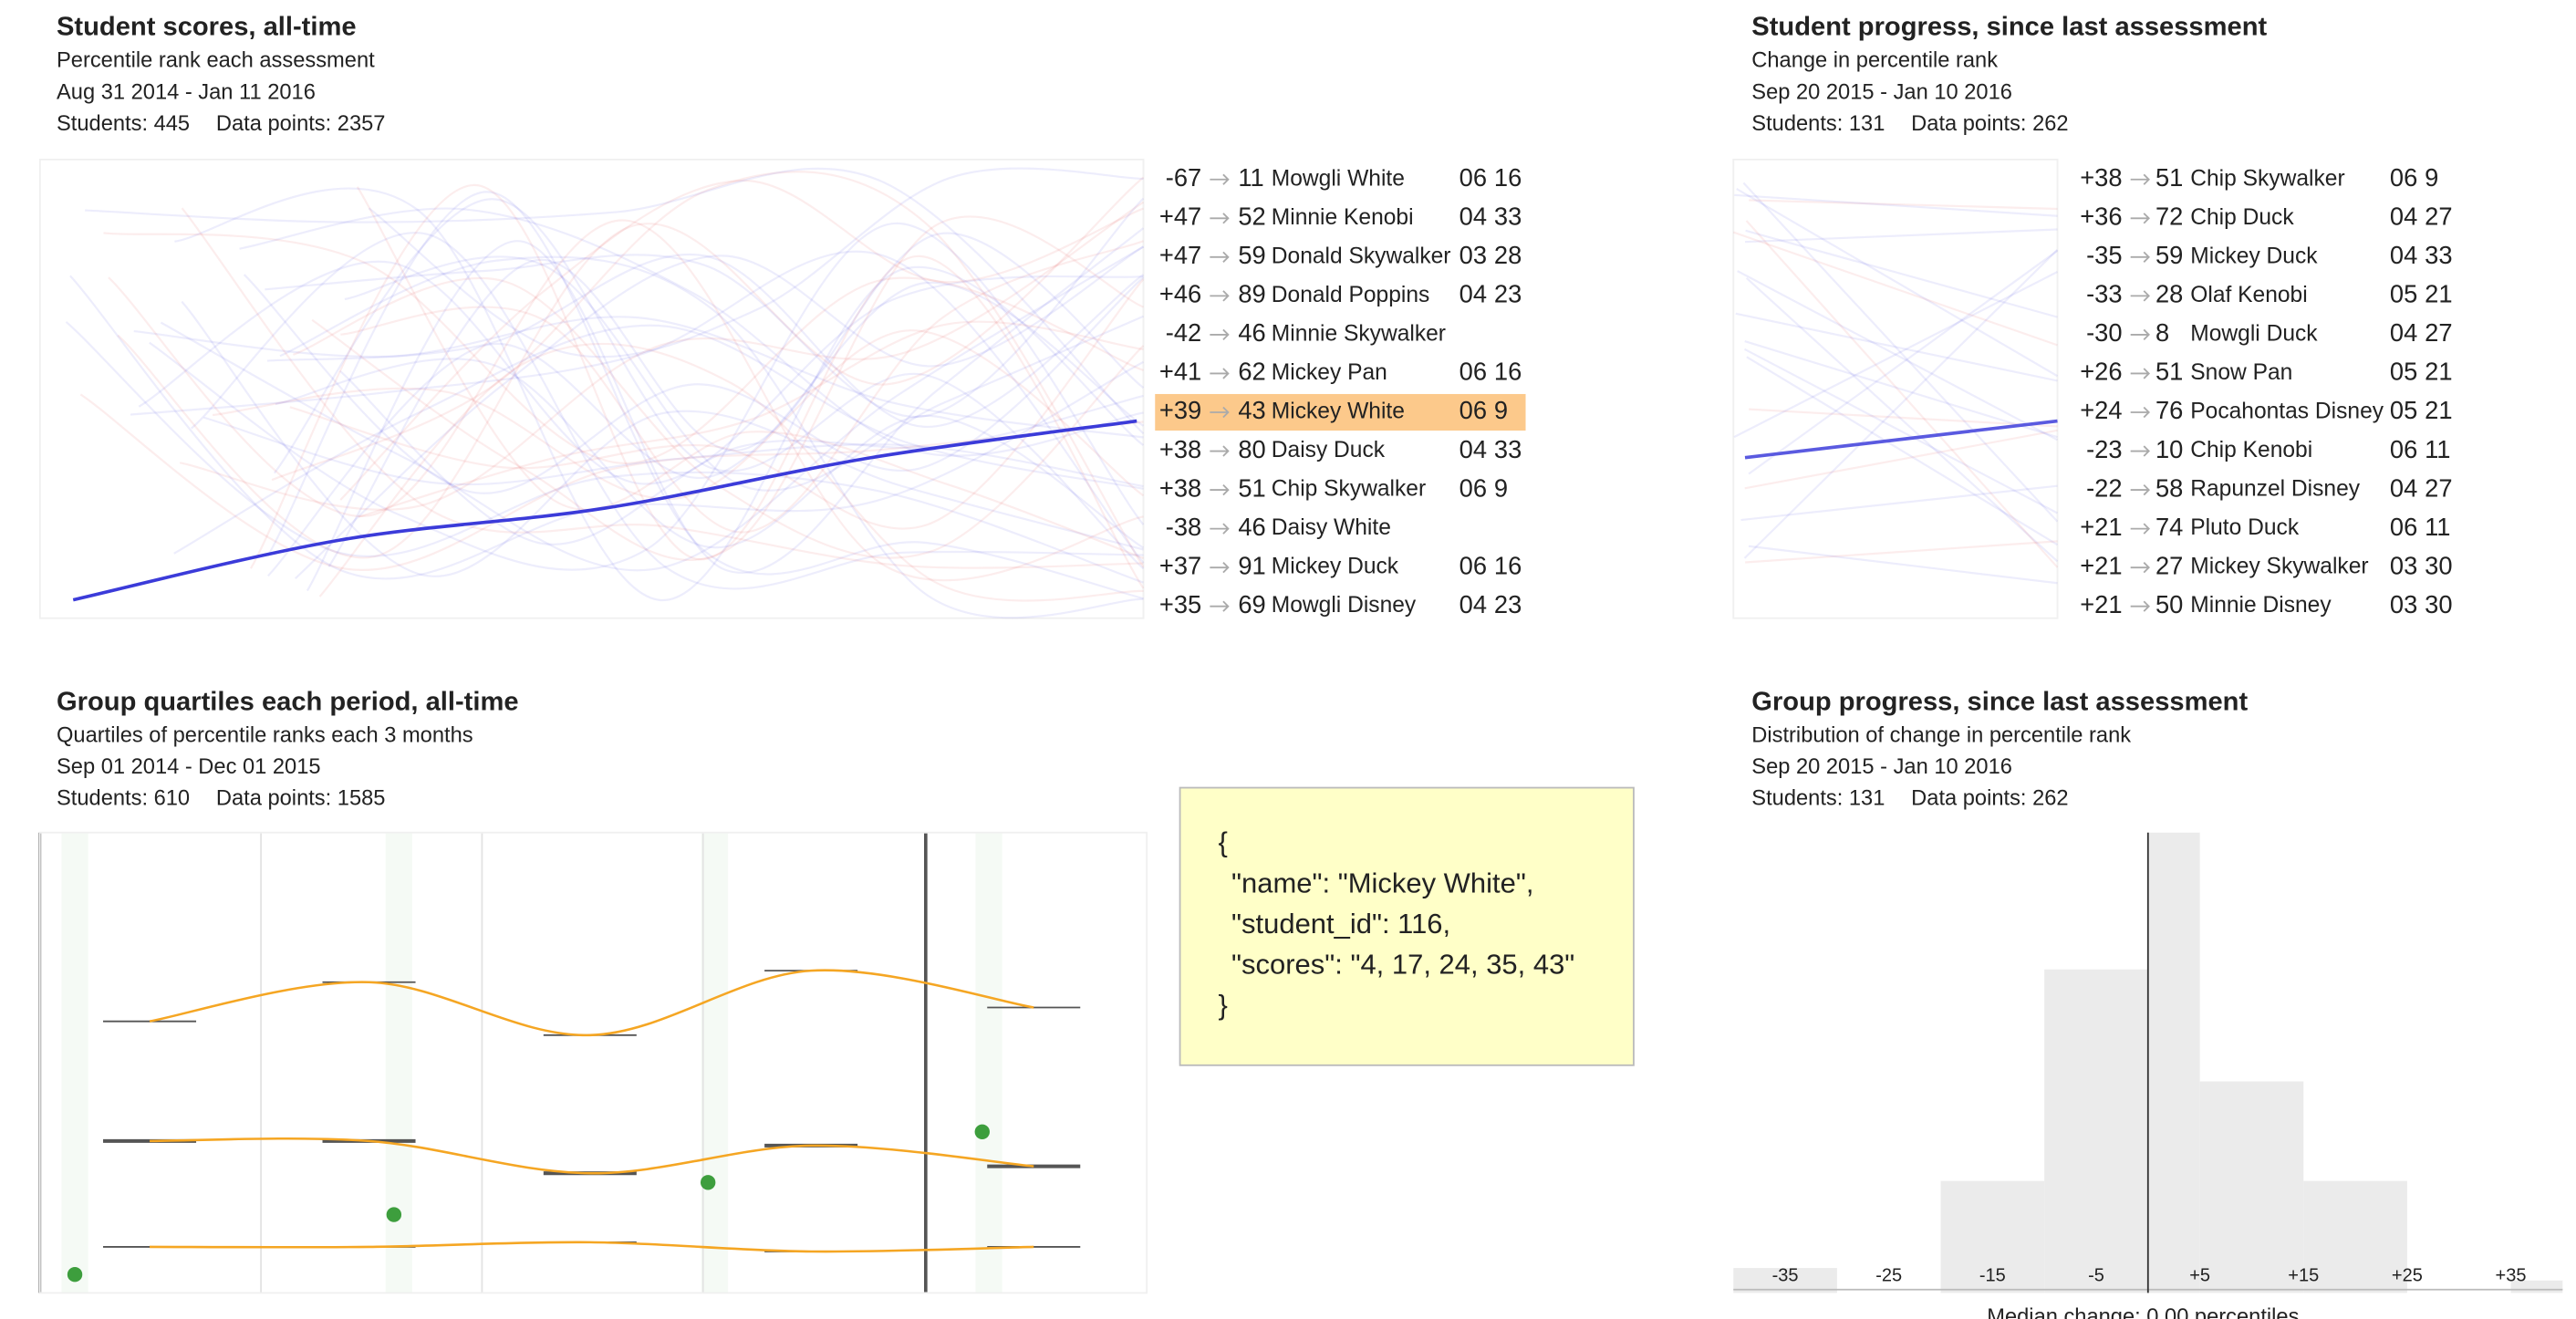 The height and width of the screenshot is (1319, 2576). What do you see at coordinates (2104, 332) in the screenshot?
I see `change-value: -30` at bounding box center [2104, 332].